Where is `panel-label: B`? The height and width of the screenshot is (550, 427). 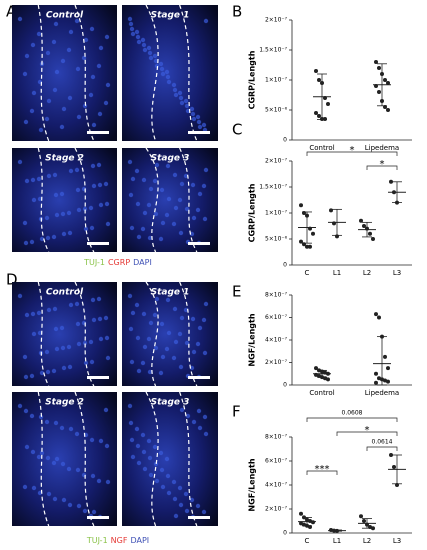 panel-label: B is located at coordinates (237, 12).